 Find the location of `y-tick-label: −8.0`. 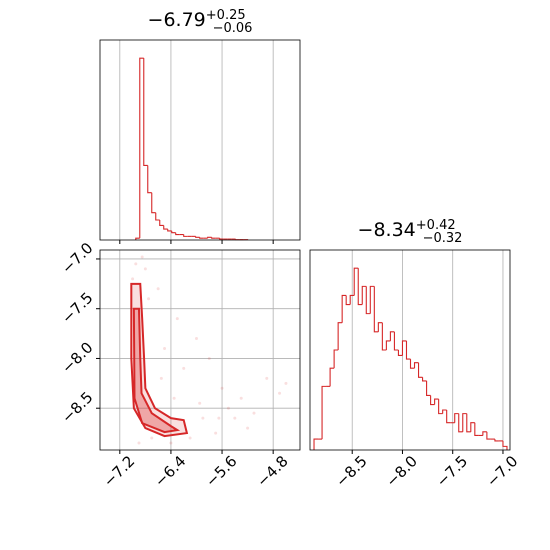

y-tick-label: −8.0 is located at coordinates (77, 358).